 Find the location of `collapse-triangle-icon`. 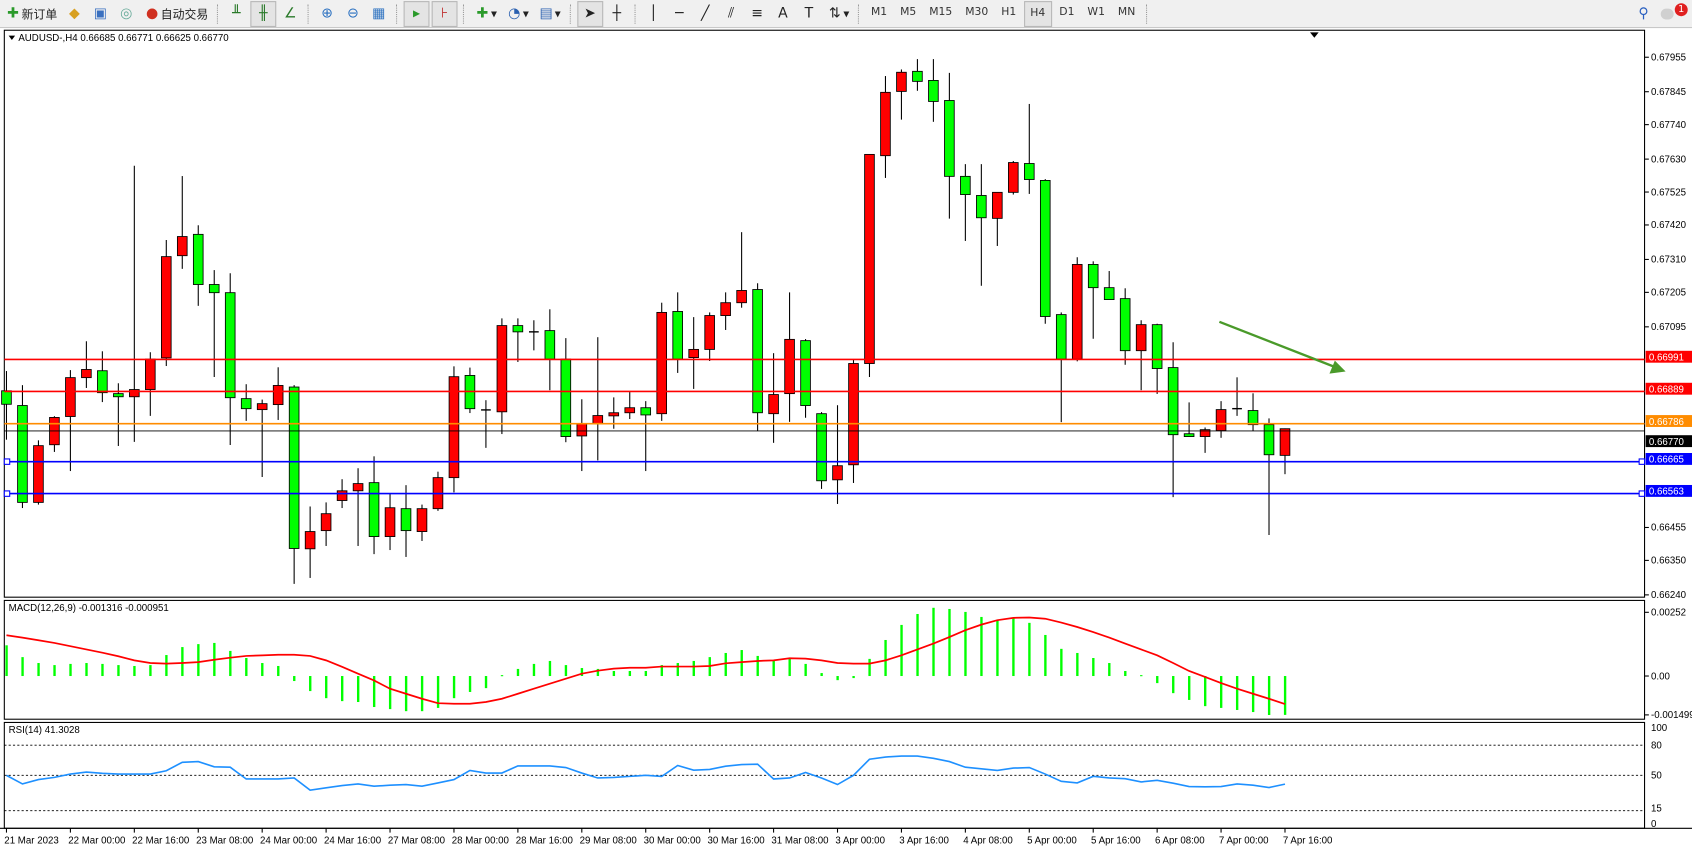

collapse-triangle-icon is located at coordinates (12, 37).